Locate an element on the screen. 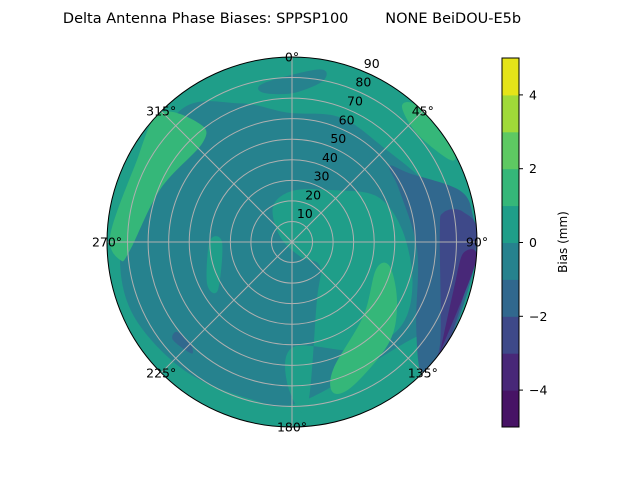 Image resolution: width=640 pixels, height=484 pixels. angular-tick-label: 0° is located at coordinates (292, 57).